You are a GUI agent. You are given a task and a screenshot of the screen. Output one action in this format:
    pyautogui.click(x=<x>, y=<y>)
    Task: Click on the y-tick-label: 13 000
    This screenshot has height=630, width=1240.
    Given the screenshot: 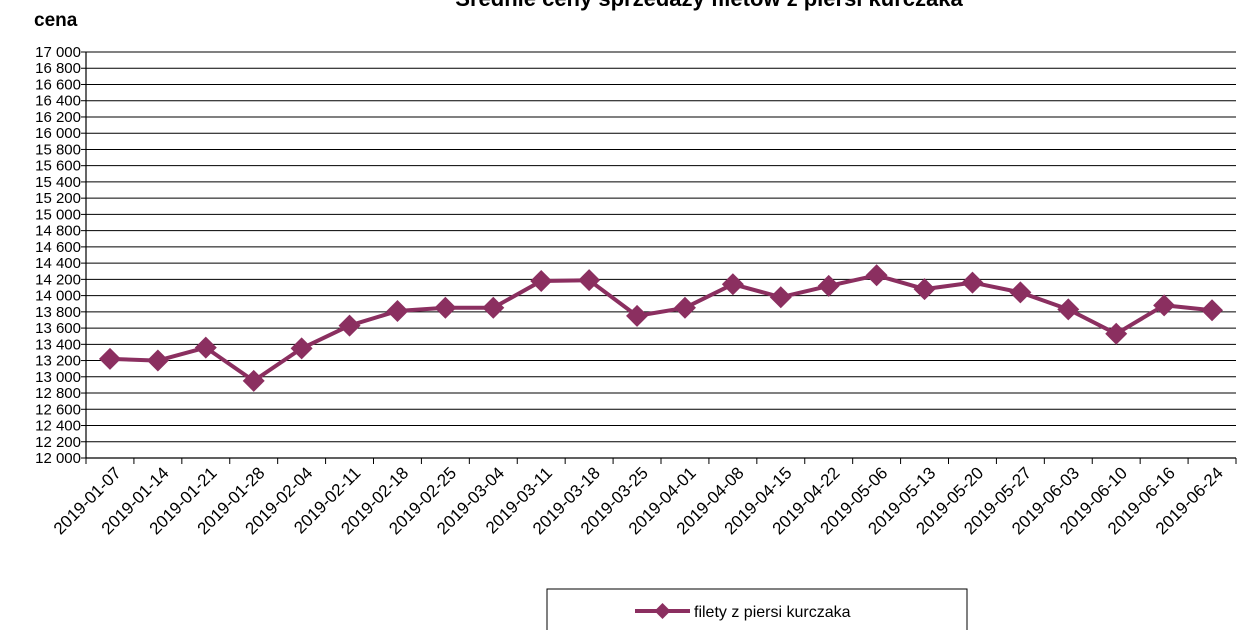 What is the action you would take?
    pyautogui.click(x=58, y=377)
    